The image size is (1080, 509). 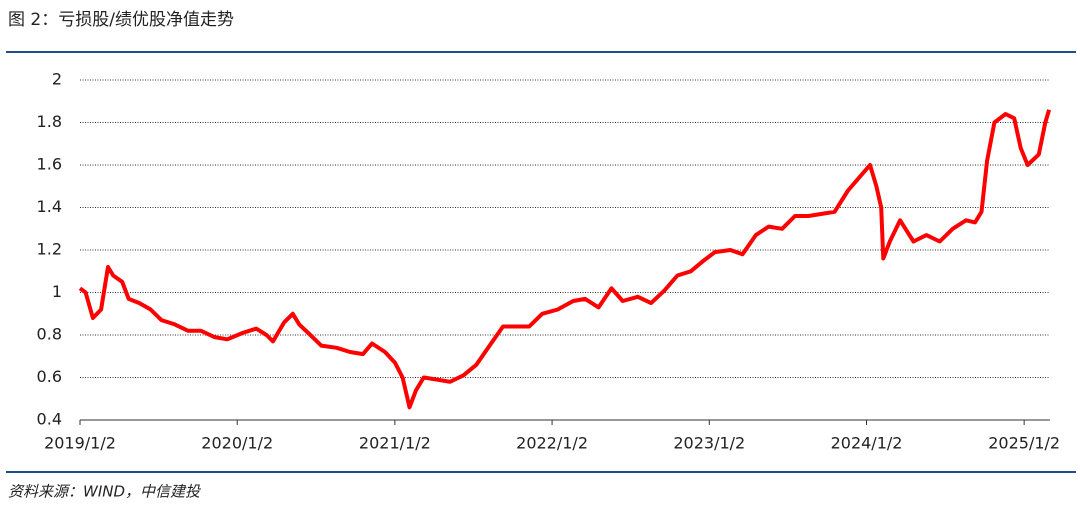 What do you see at coordinates (49, 164) in the screenshot?
I see `y-tick-label: 1.6` at bounding box center [49, 164].